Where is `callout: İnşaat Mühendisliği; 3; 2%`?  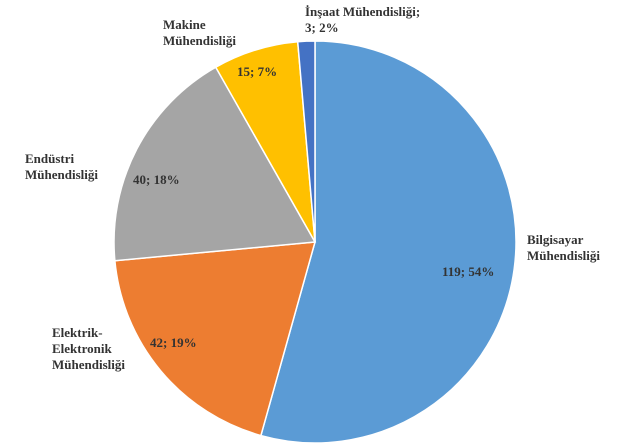 callout: İnşaat Mühendisliği; 3; 2% is located at coordinates (362, 20).